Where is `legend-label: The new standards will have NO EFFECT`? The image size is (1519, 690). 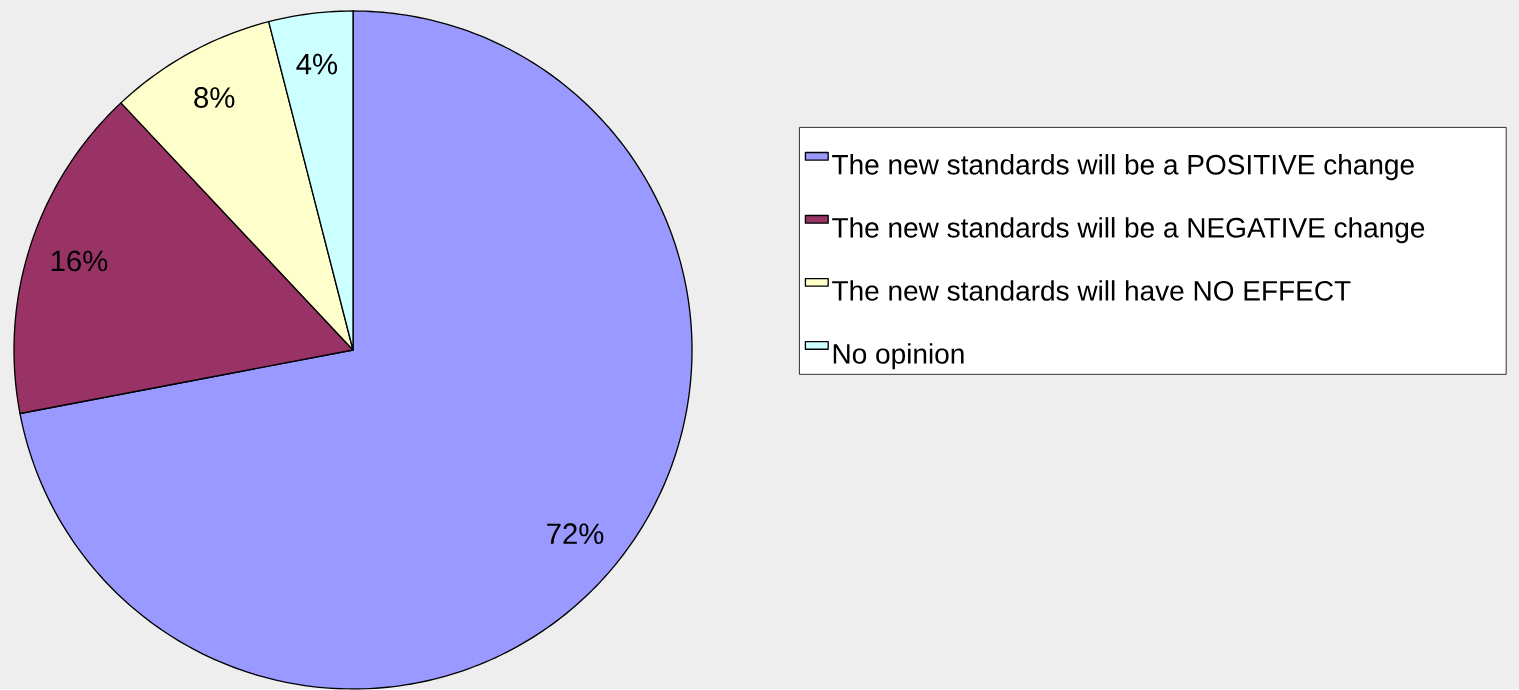
legend-label: The new standards will have NO EFFECT is located at coordinates (1091, 290).